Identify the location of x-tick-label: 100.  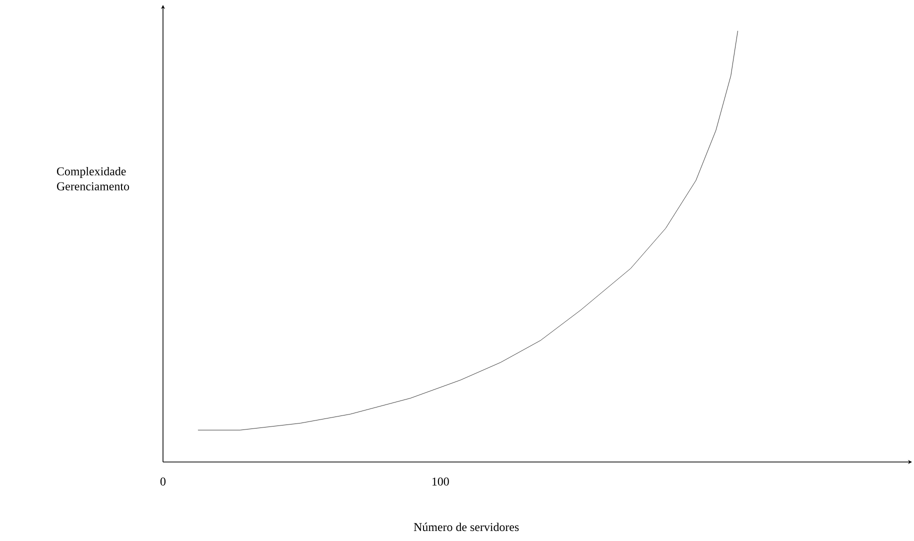
(440, 482).